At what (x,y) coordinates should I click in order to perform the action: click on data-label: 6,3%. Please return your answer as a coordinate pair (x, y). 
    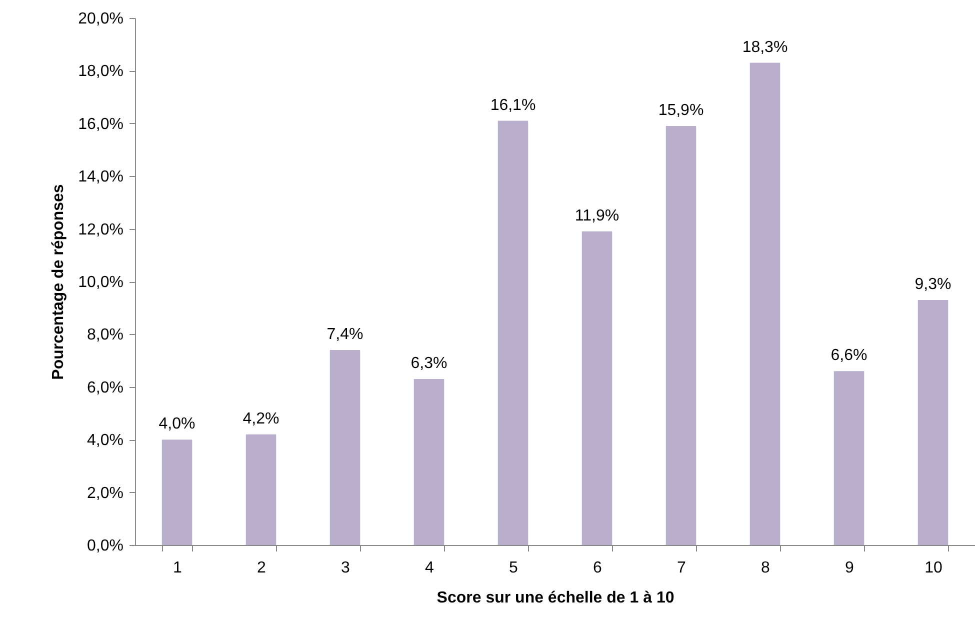
    Looking at the image, I should click on (429, 363).